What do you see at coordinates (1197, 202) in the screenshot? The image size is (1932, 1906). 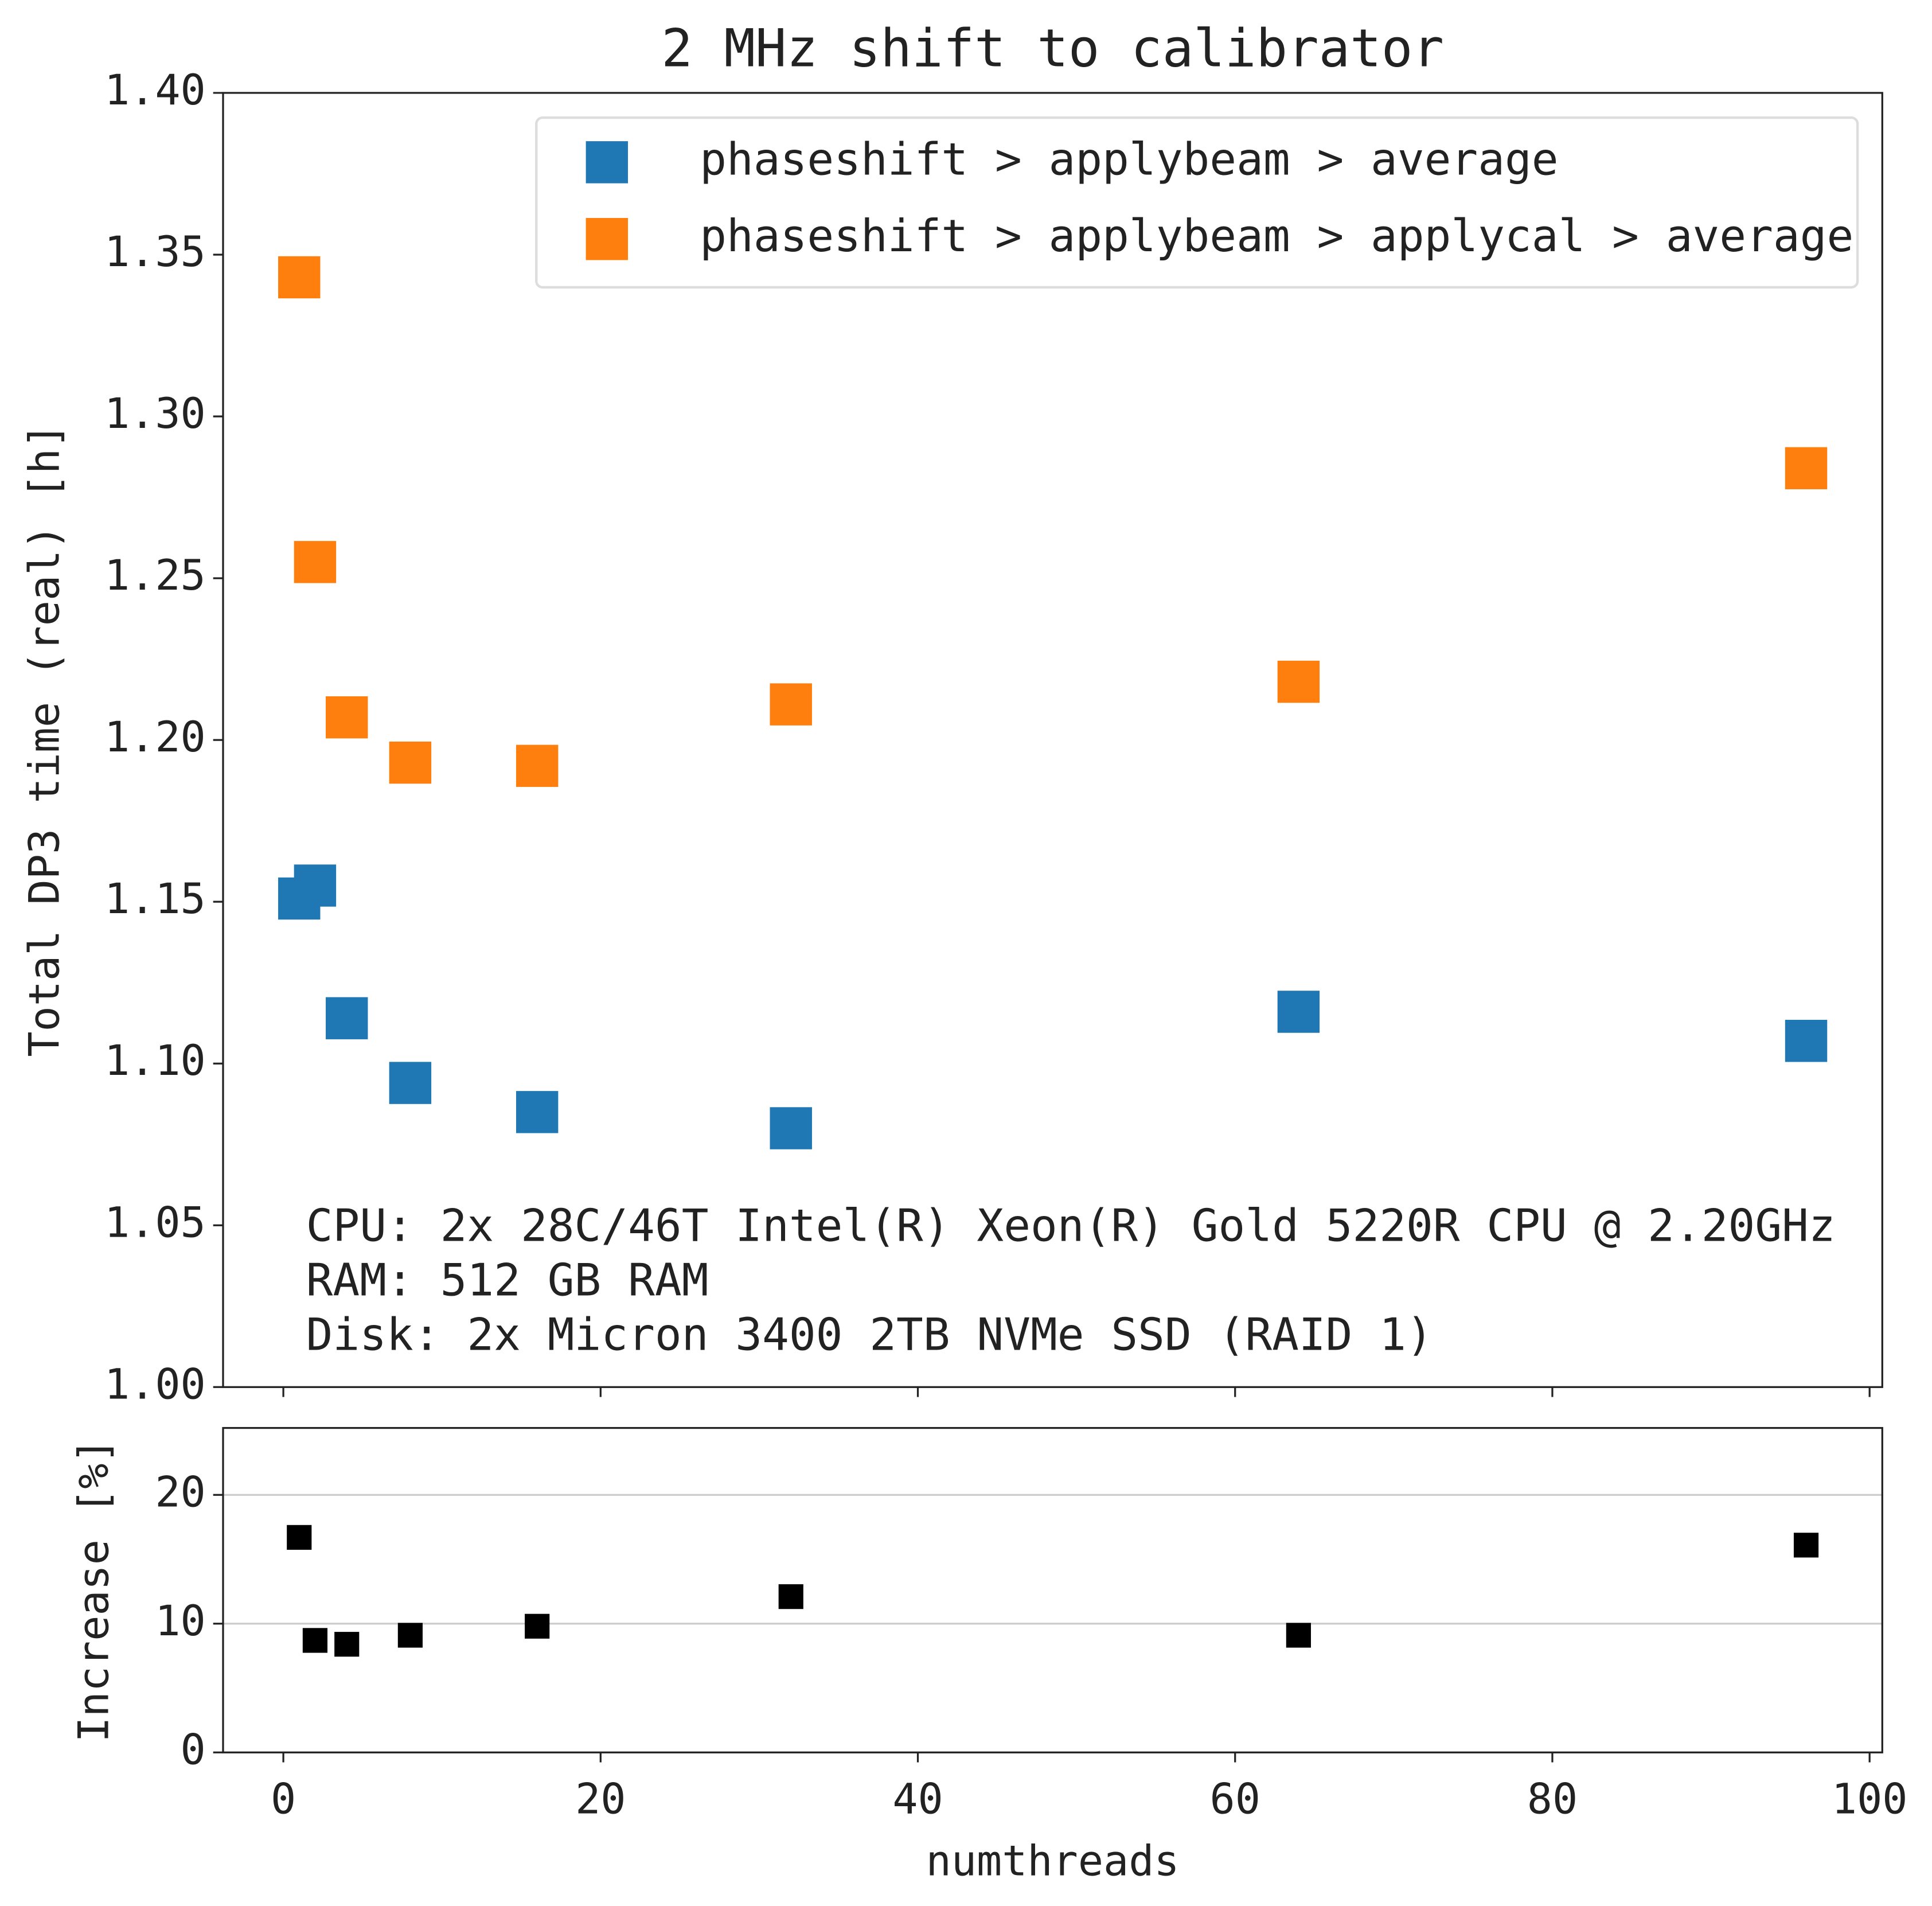 I see `legend-box` at bounding box center [1197, 202].